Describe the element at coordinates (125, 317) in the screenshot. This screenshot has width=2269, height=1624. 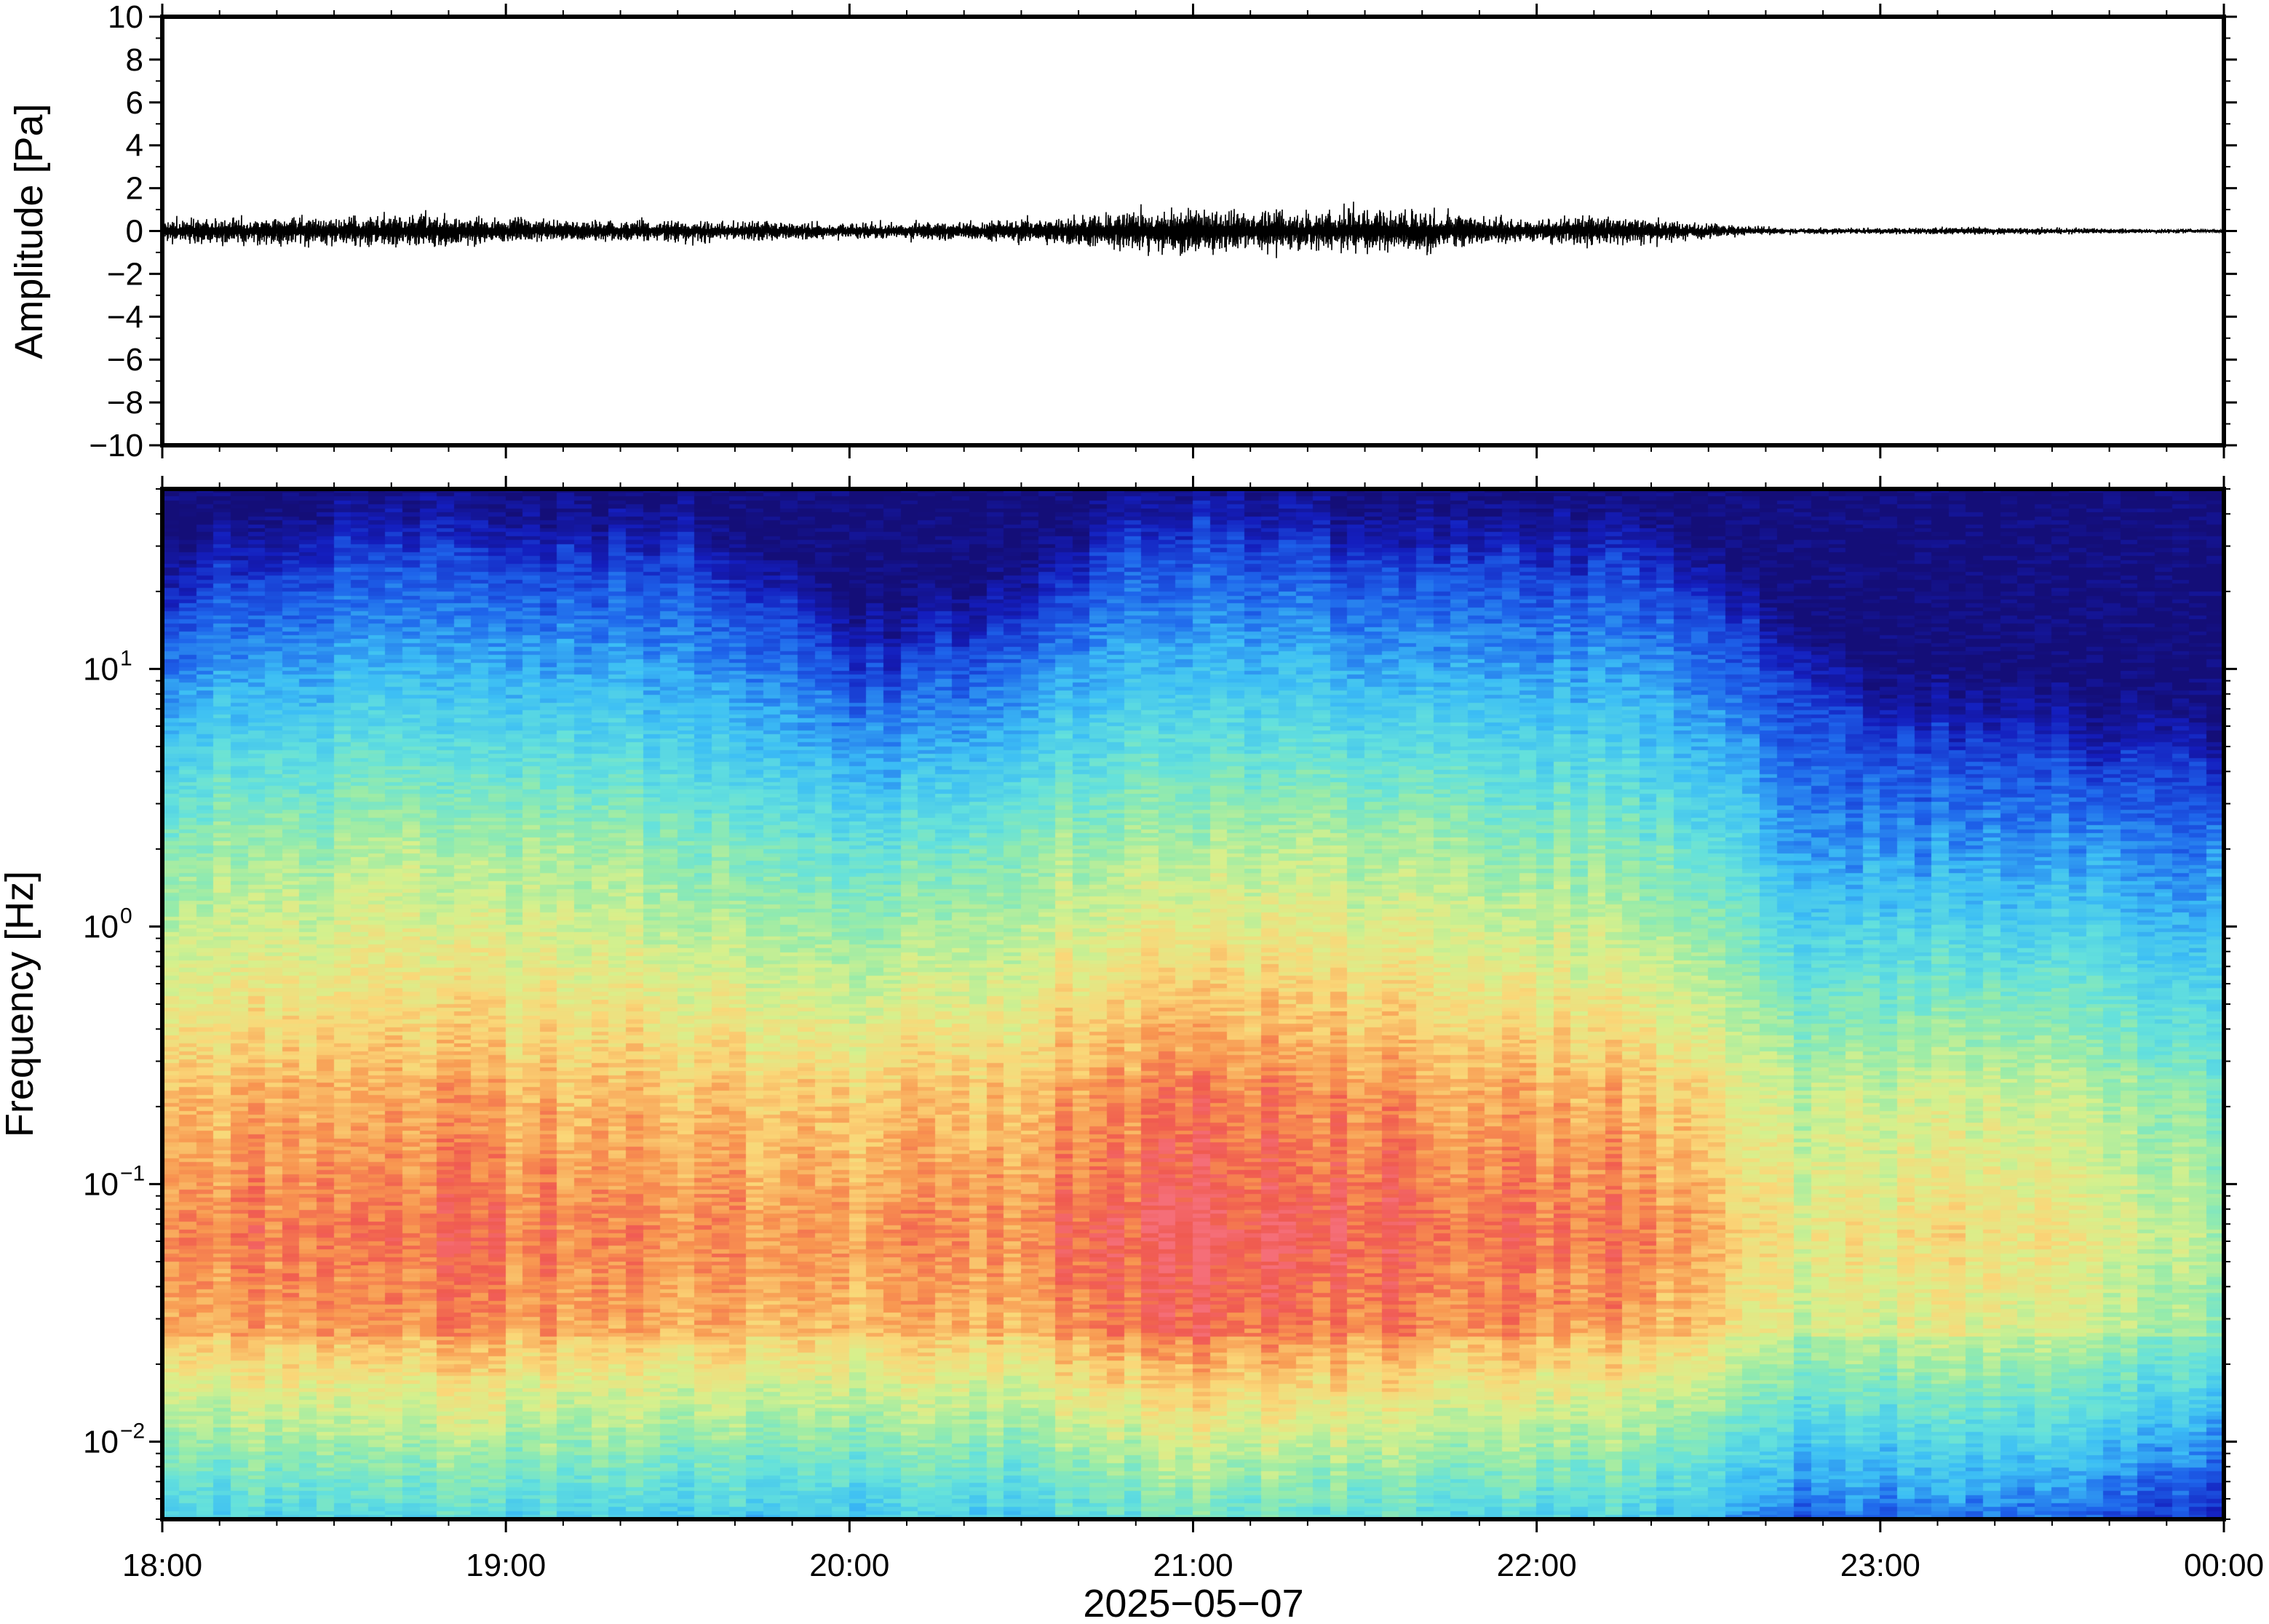
I see `amplitude-y-tick-label: −4` at that location.